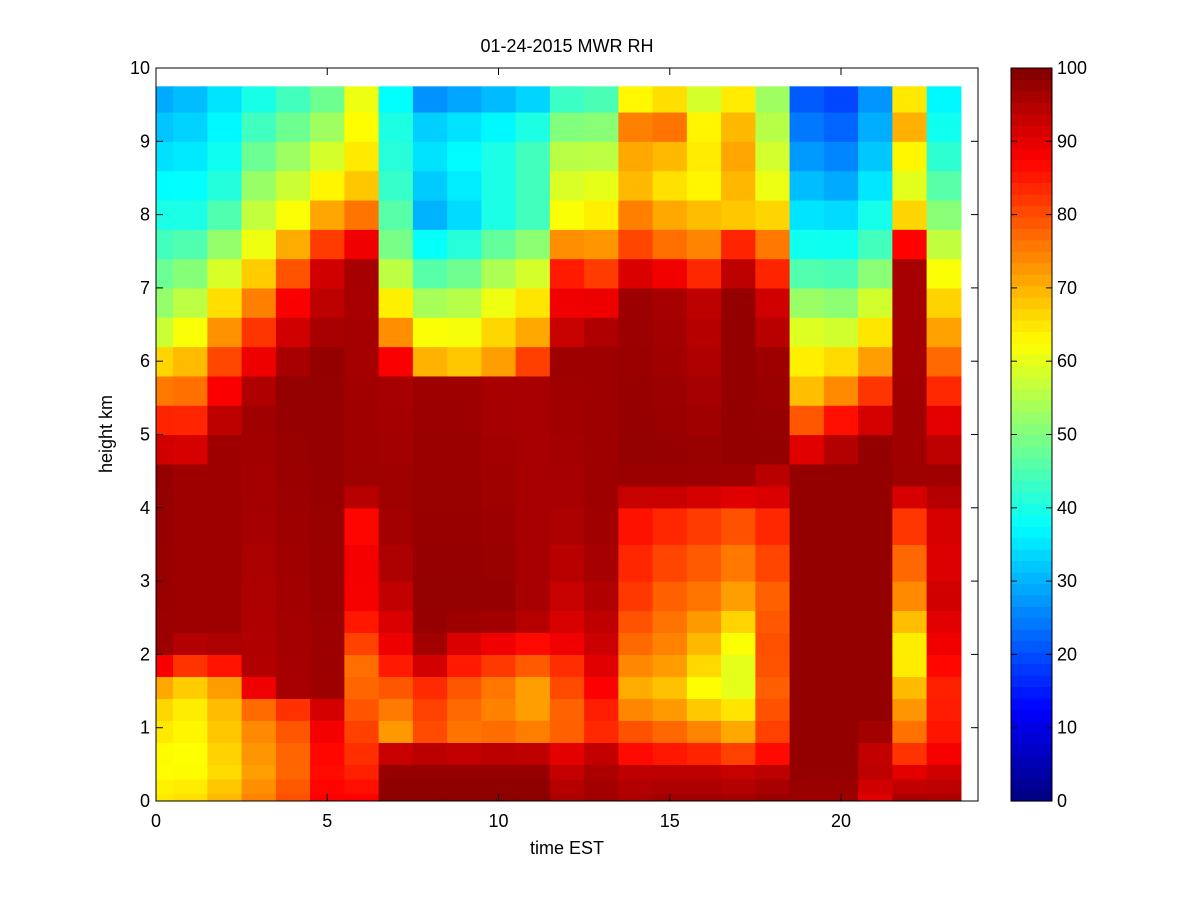 The image size is (1200, 900). What do you see at coordinates (1067, 654) in the screenshot?
I see `colorbar-tick-label: 20` at bounding box center [1067, 654].